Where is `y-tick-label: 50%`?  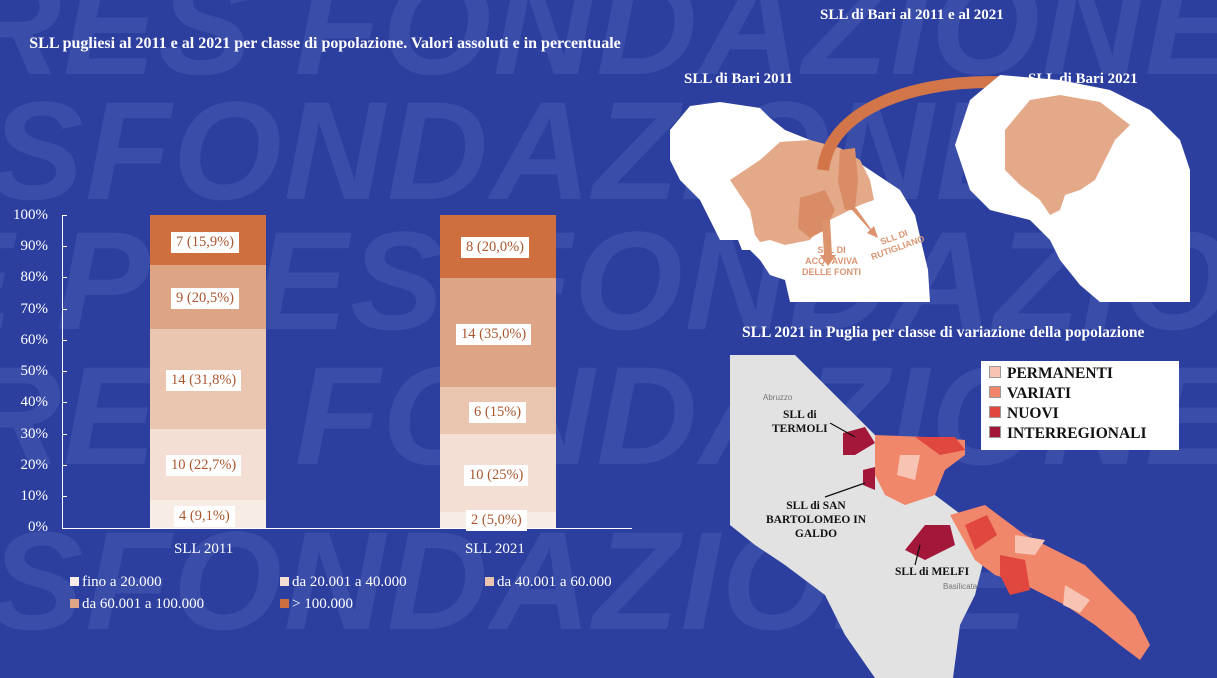 y-tick-label: 50% is located at coordinates (34, 371).